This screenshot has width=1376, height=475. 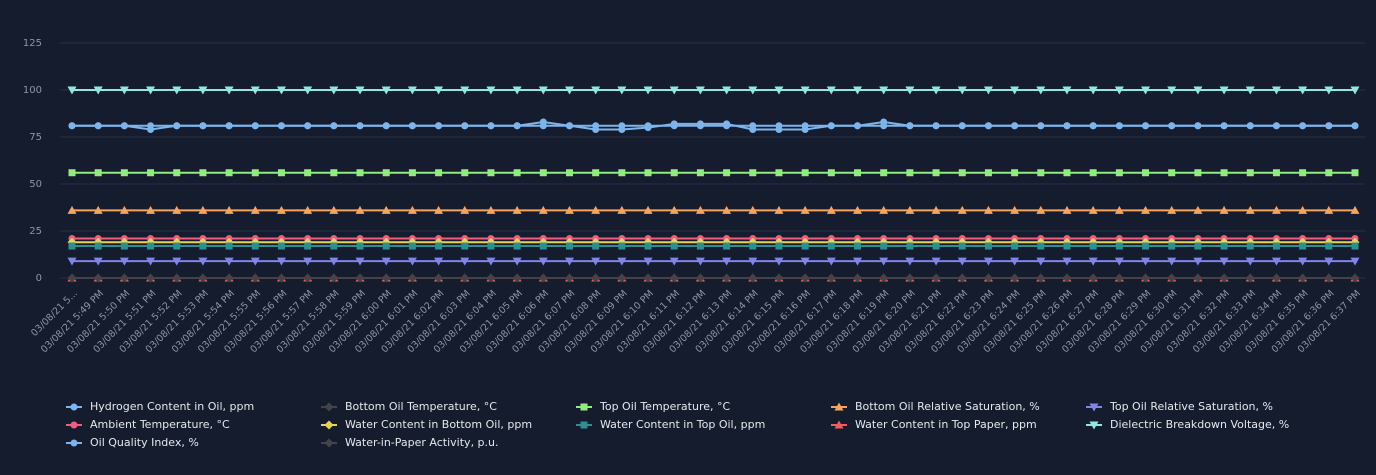 What do you see at coordinates (426, 424) in the screenshot?
I see `legend-item: Water Content in Bottom Oil, ppm` at bounding box center [426, 424].